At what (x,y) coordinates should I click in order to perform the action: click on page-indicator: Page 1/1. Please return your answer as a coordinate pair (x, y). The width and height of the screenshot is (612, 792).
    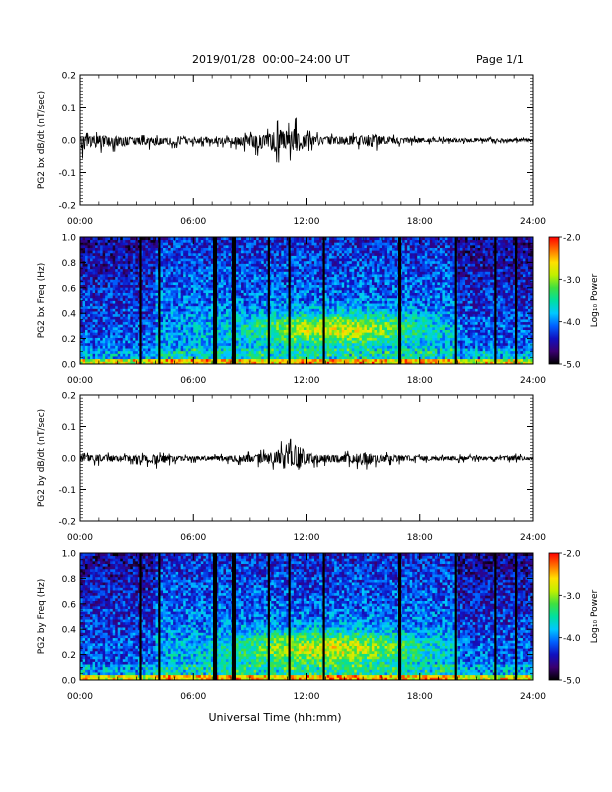
    Looking at the image, I should click on (500, 59).